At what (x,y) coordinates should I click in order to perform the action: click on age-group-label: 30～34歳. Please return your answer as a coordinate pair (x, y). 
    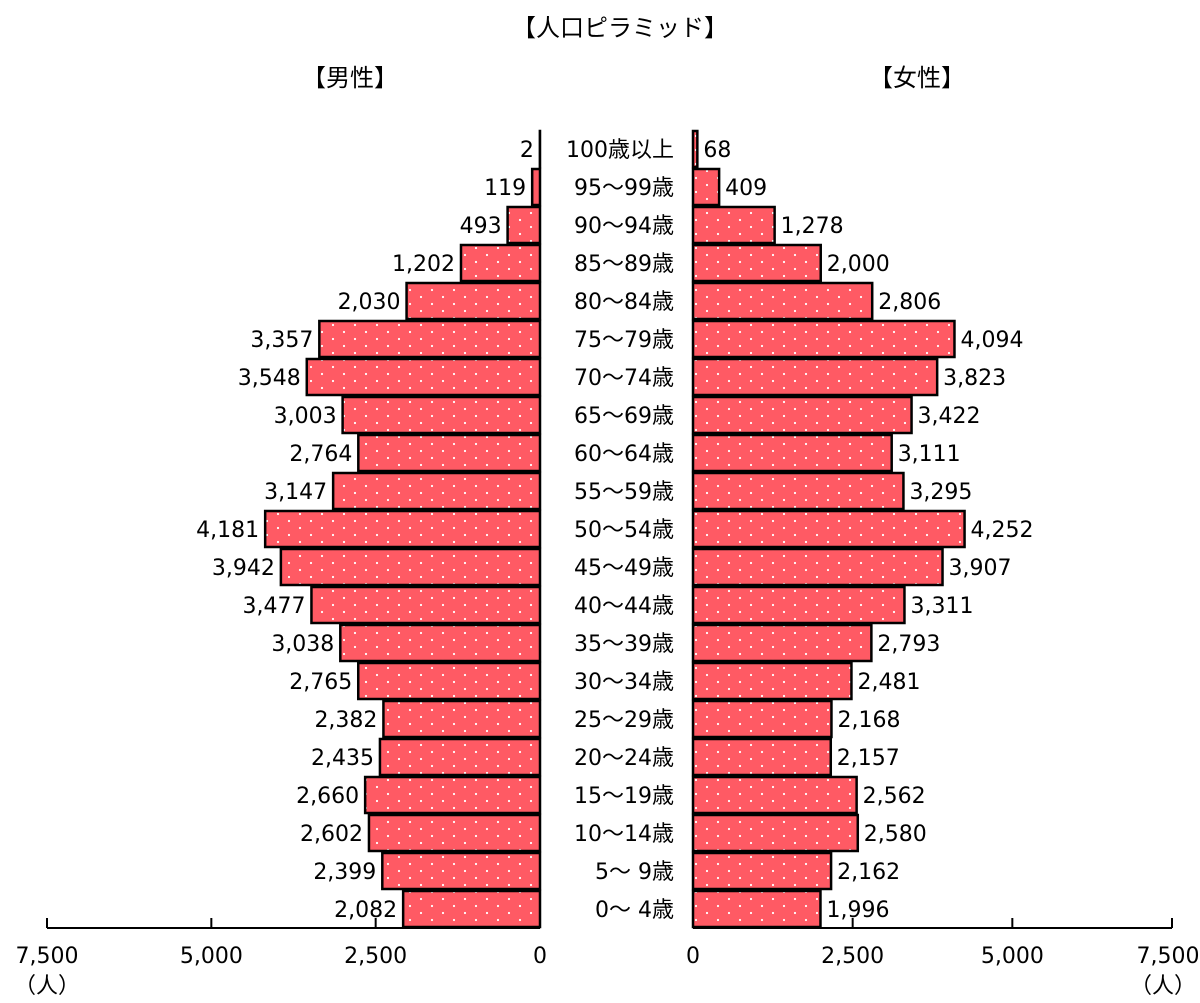
    Looking at the image, I should click on (624, 682).